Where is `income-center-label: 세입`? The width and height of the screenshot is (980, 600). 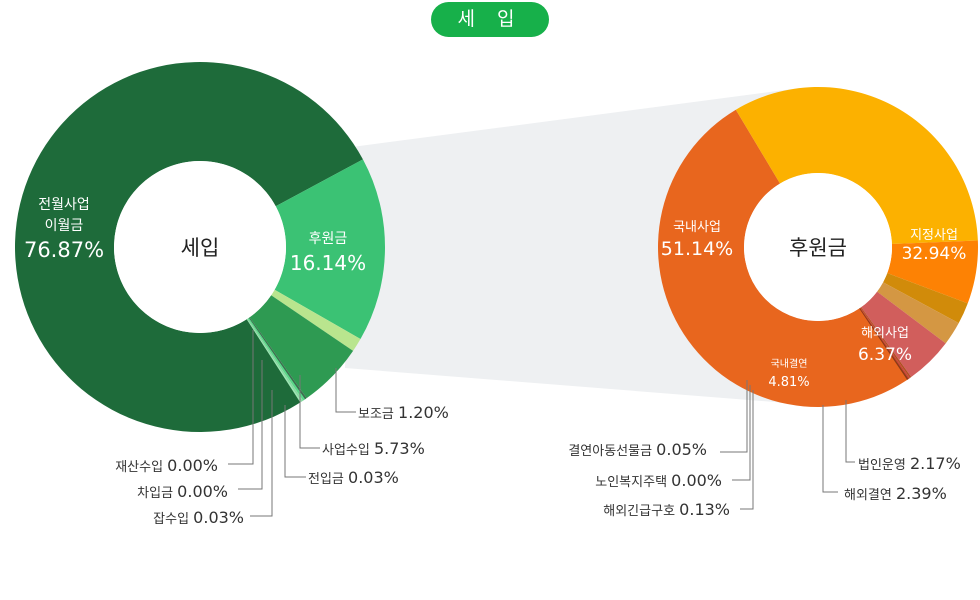
income-center-label: 세입 is located at coordinates (200, 248).